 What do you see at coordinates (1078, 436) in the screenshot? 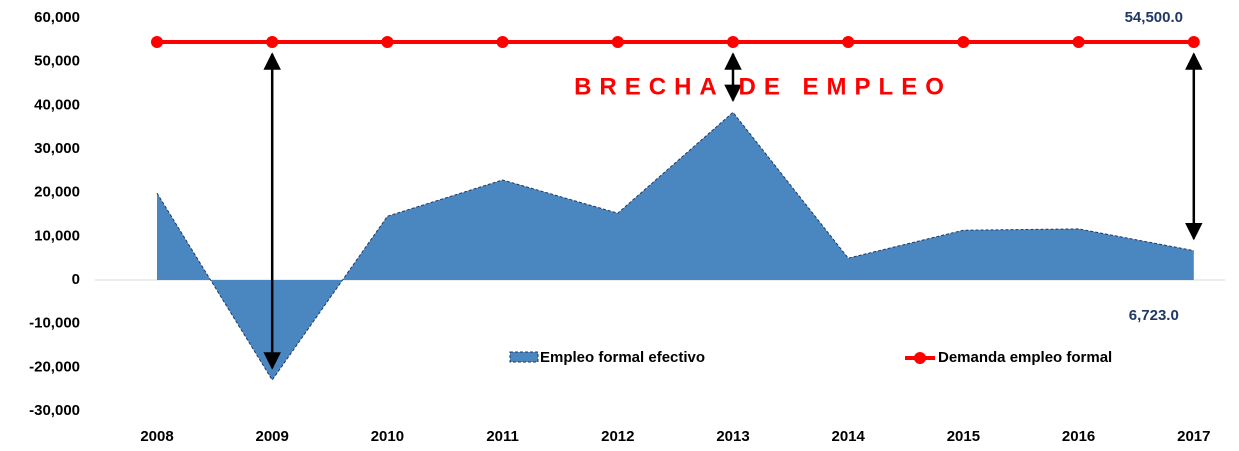
I see `x-tick-label: 2016` at bounding box center [1078, 436].